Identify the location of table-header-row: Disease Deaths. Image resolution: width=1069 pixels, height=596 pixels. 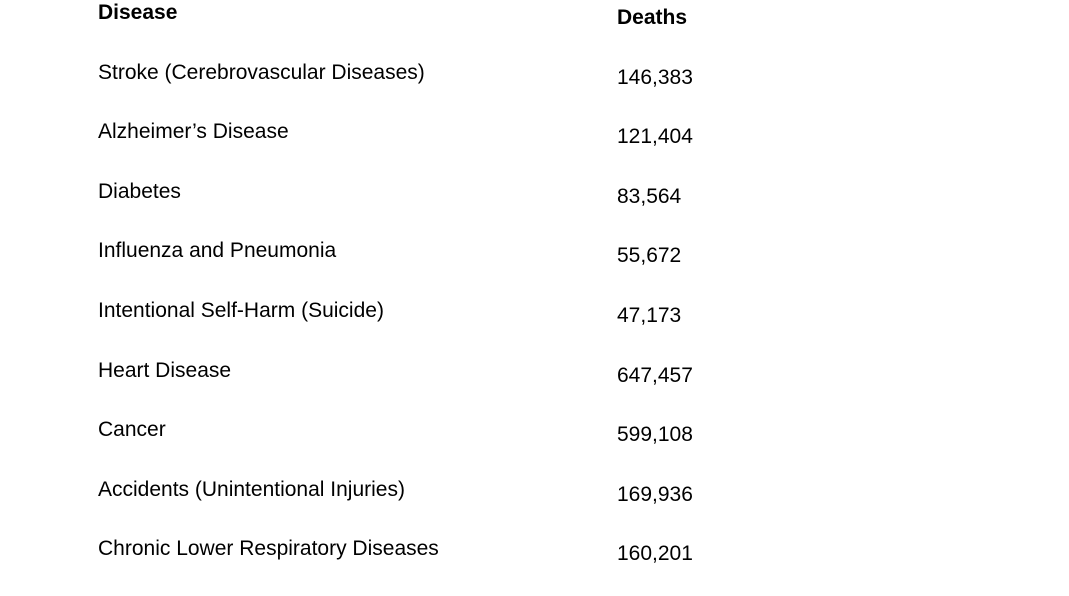
(528, 30).